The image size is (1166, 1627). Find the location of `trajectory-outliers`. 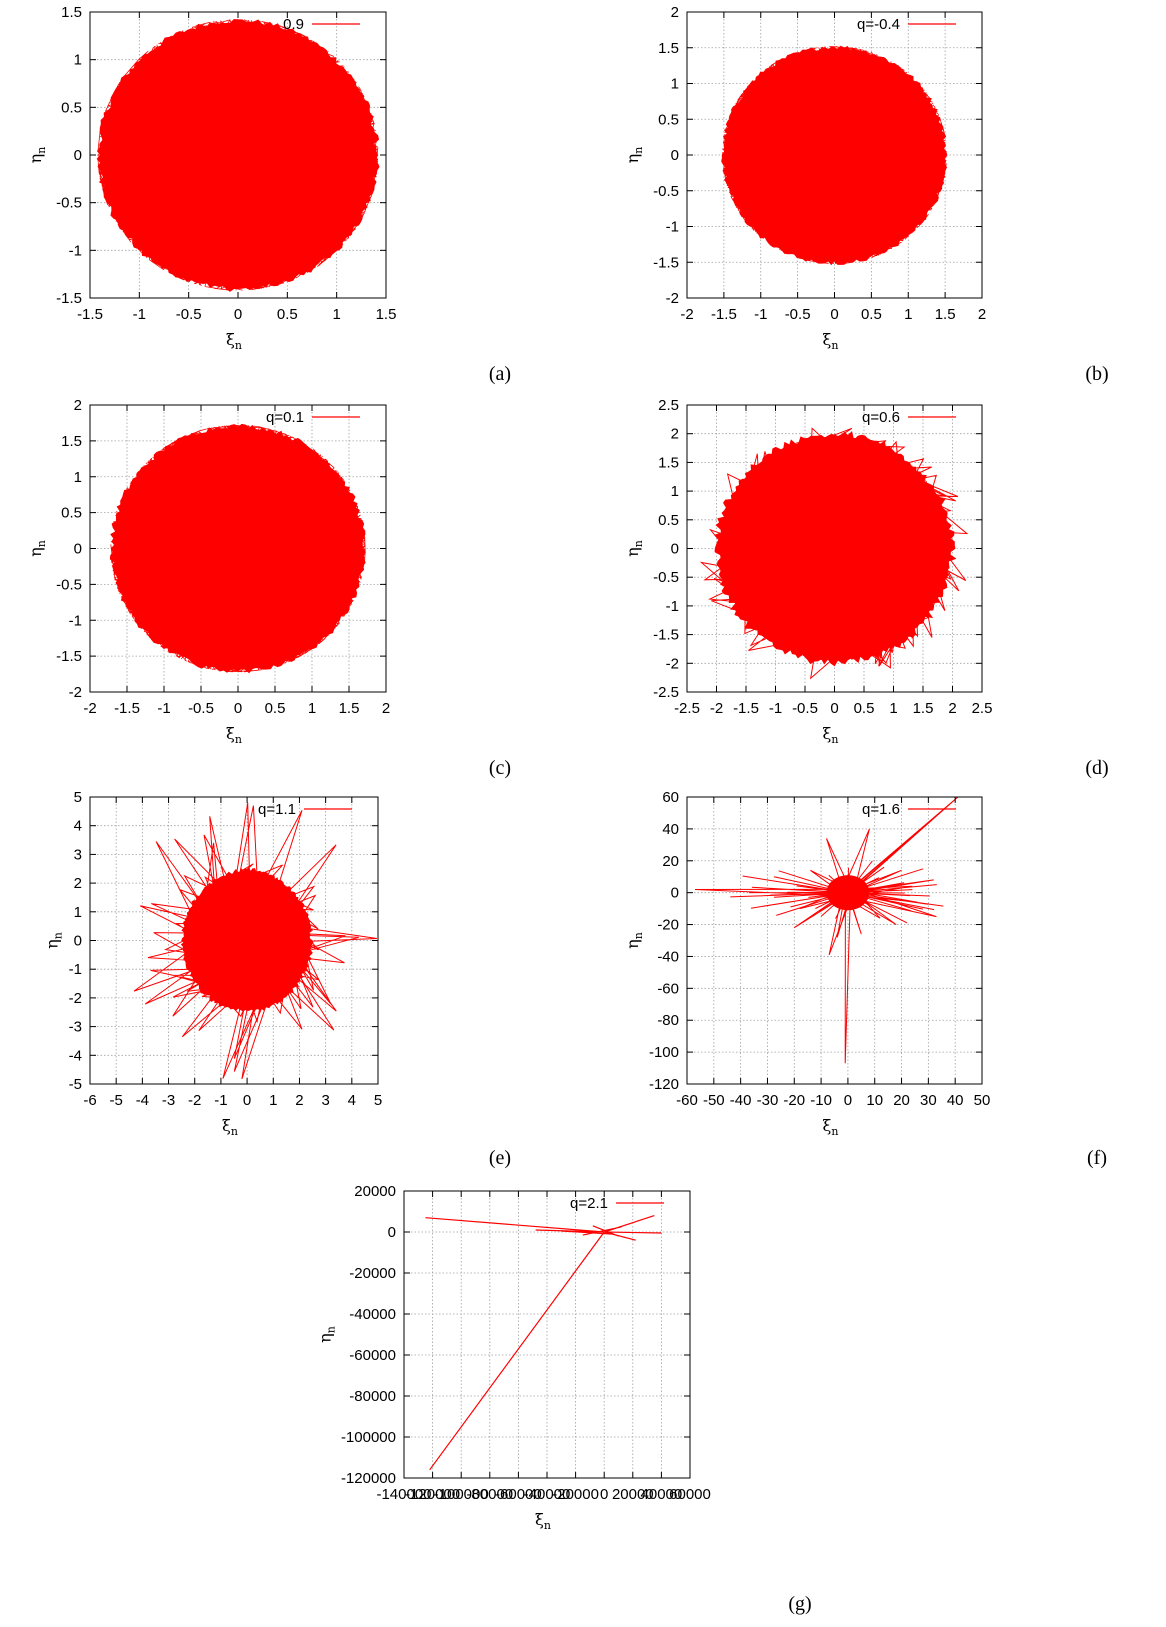

trajectory-outliers is located at coordinates (255, 941).